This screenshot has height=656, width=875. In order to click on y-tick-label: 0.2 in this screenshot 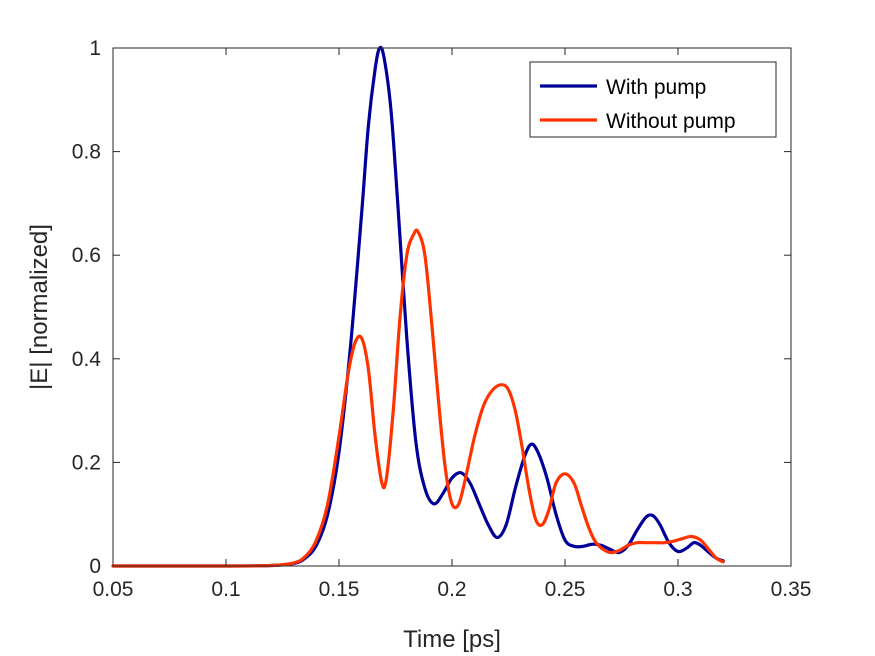, I will do `click(86, 462)`.